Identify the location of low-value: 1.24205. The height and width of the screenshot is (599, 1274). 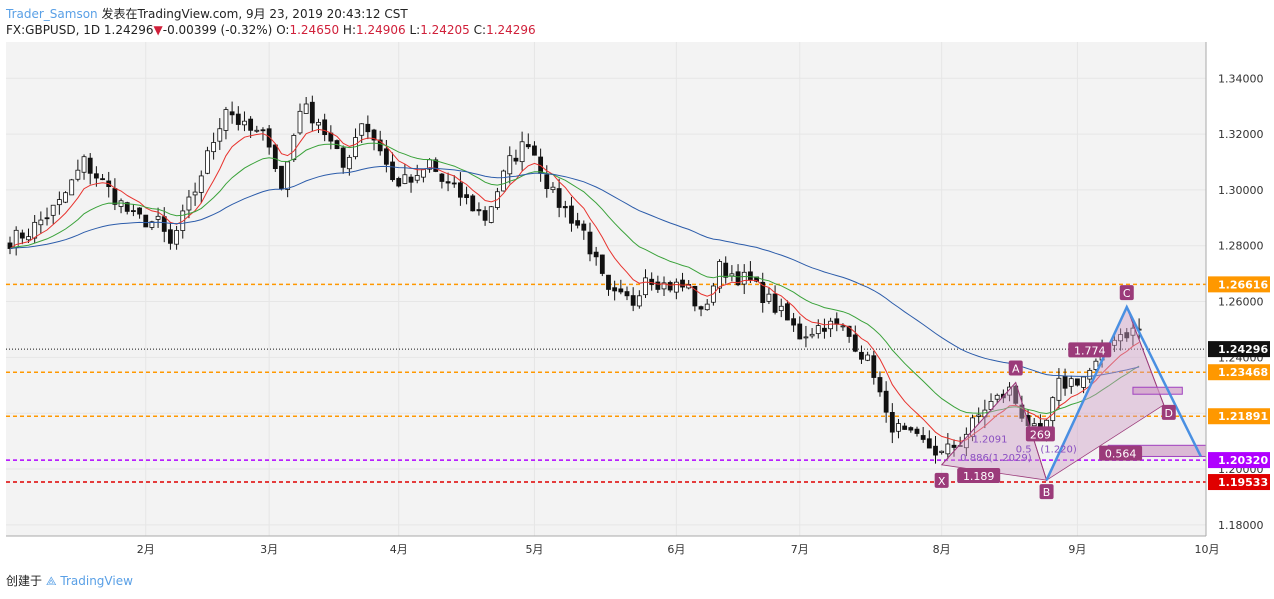
(445, 30).